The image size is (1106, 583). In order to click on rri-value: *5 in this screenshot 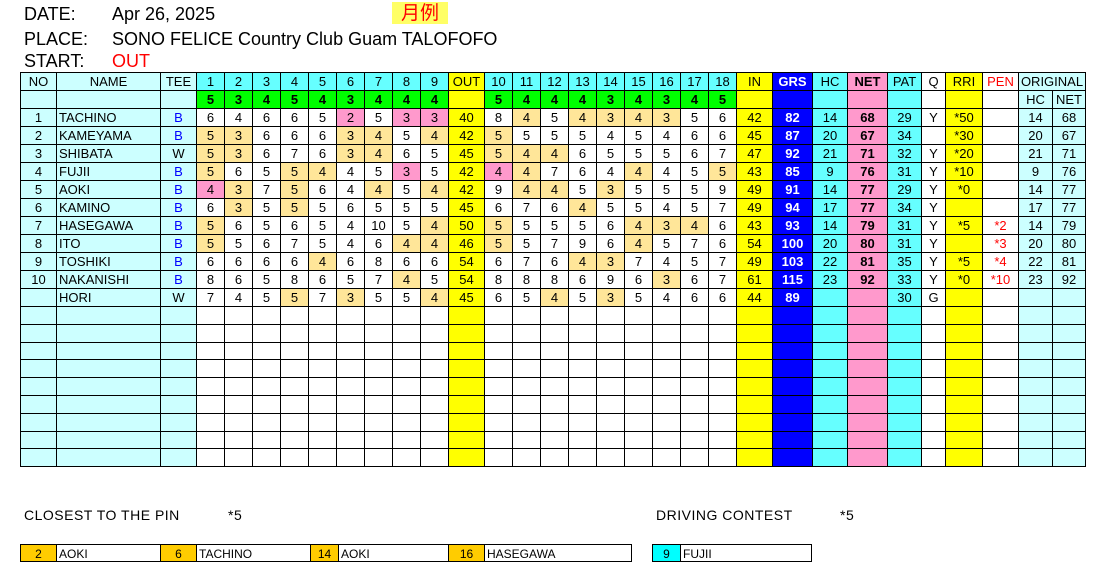, I will do `click(964, 225)`.